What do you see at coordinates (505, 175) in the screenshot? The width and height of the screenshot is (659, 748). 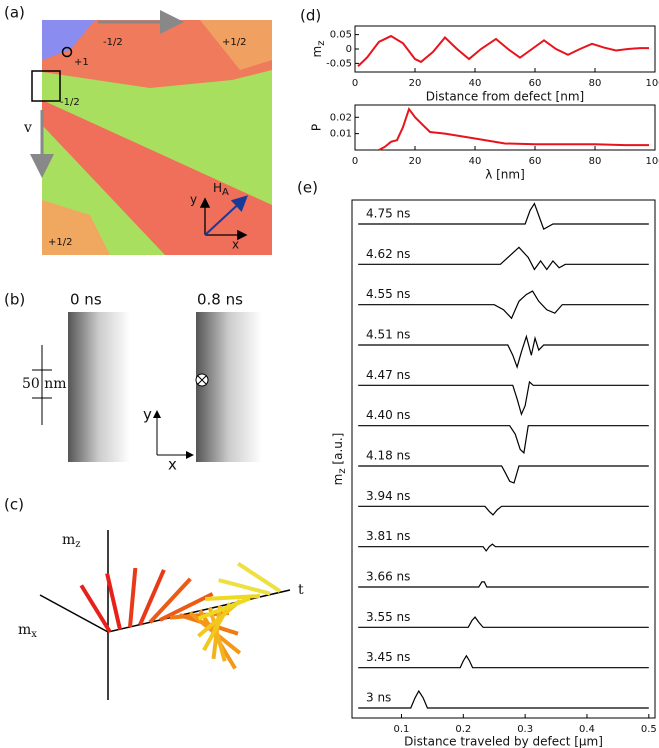 I see `axis-title: λ [nm]` at bounding box center [505, 175].